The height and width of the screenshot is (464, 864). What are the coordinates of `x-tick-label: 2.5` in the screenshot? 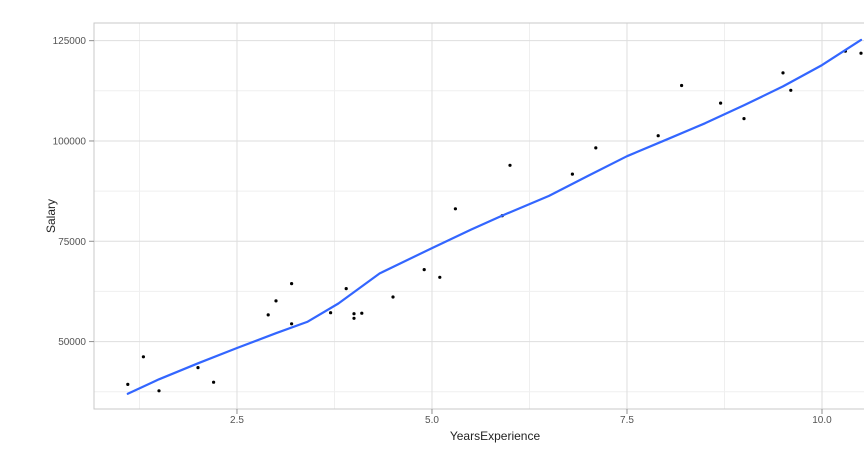 It's located at (237, 420).